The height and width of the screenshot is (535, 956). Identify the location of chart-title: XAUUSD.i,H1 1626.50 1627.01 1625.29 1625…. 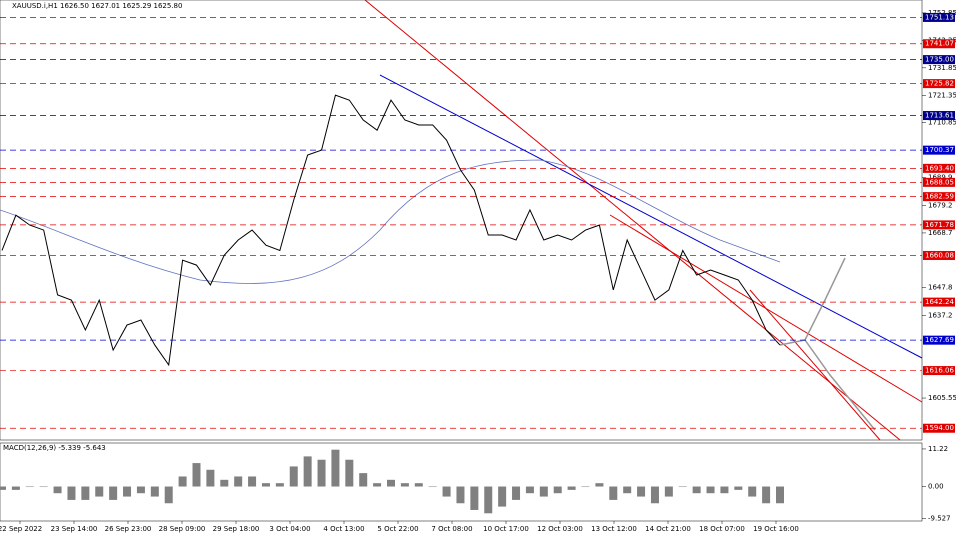
(97, 6).